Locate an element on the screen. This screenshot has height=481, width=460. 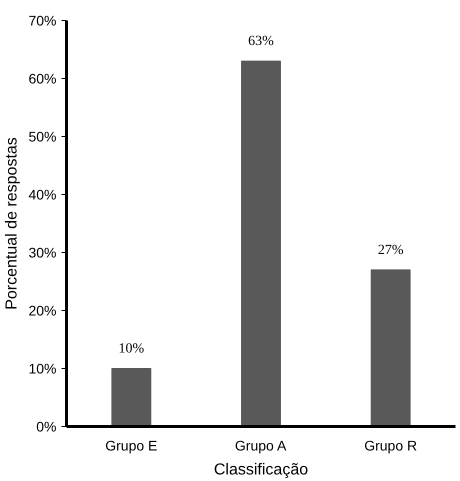
data-label: 63% is located at coordinates (261, 42).